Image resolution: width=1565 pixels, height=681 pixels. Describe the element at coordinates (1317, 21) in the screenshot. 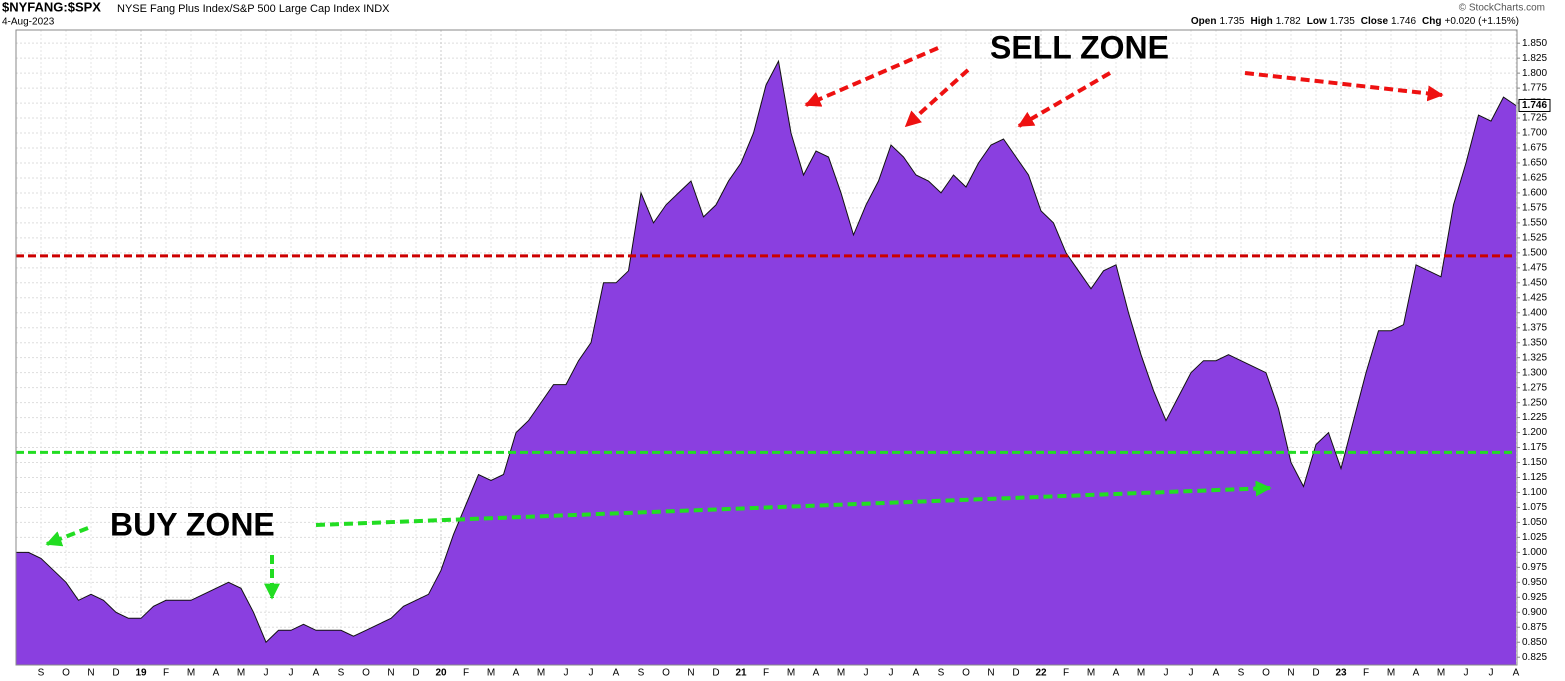

I see `quote-label: Low` at that location.